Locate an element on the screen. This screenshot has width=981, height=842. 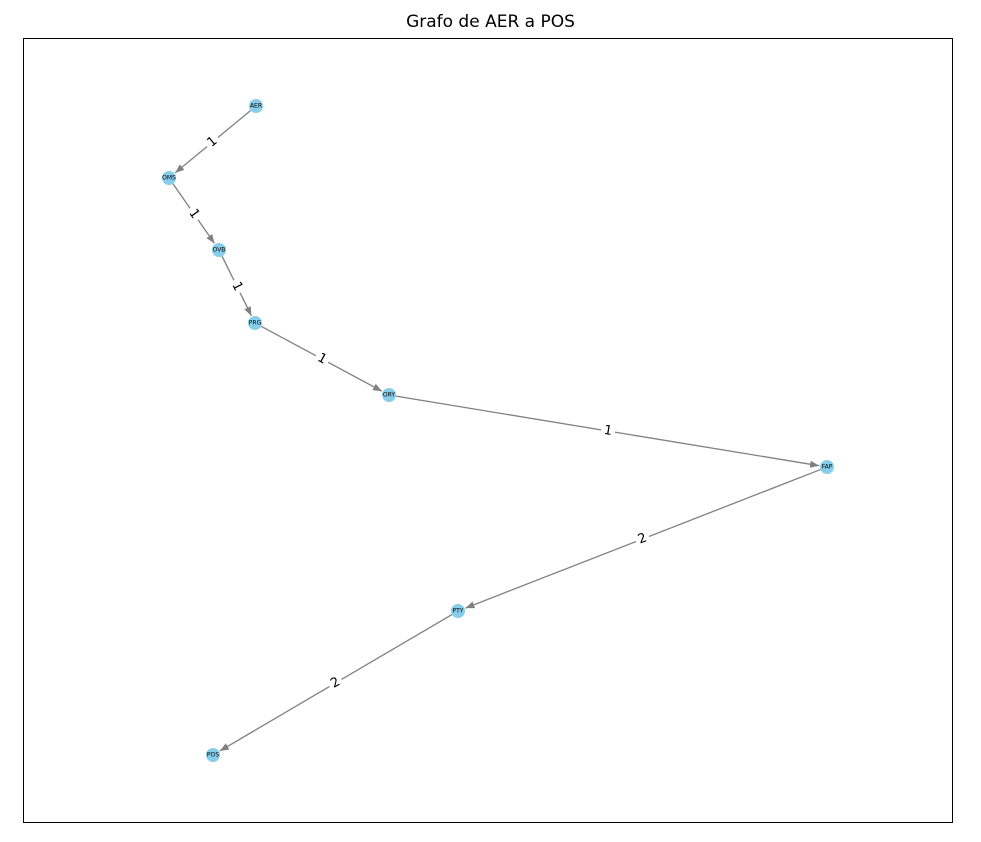
node-label-fap: FAP is located at coordinates (827, 467).